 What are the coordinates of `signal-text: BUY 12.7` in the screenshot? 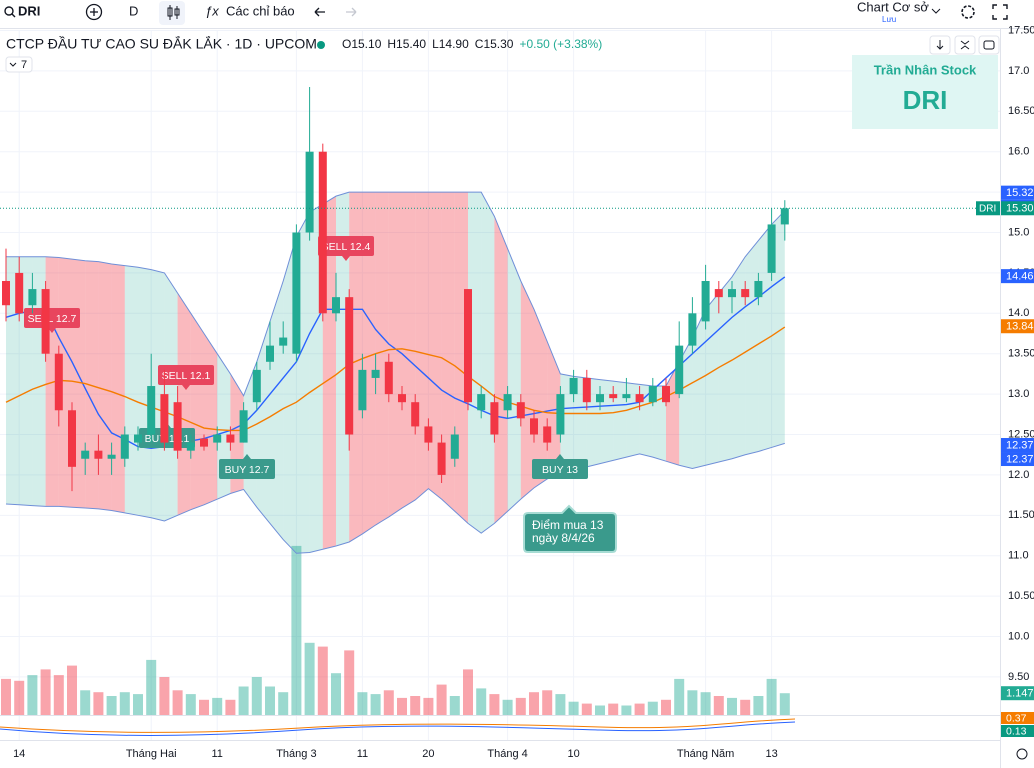 It's located at (247, 470).